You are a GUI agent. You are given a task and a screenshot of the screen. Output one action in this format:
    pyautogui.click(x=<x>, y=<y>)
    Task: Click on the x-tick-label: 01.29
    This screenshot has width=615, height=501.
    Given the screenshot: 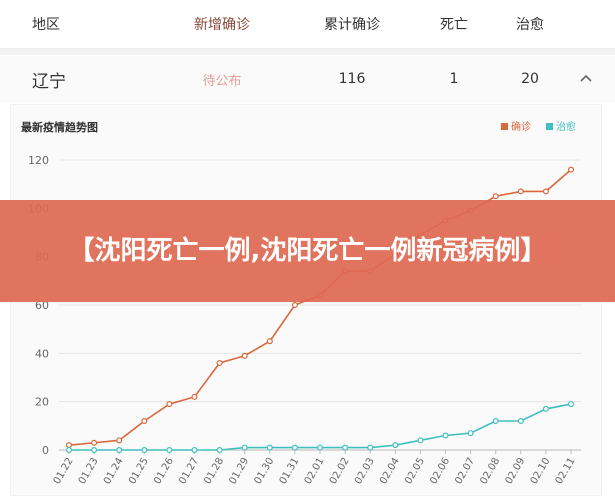 What is the action you would take?
    pyautogui.click(x=239, y=471)
    